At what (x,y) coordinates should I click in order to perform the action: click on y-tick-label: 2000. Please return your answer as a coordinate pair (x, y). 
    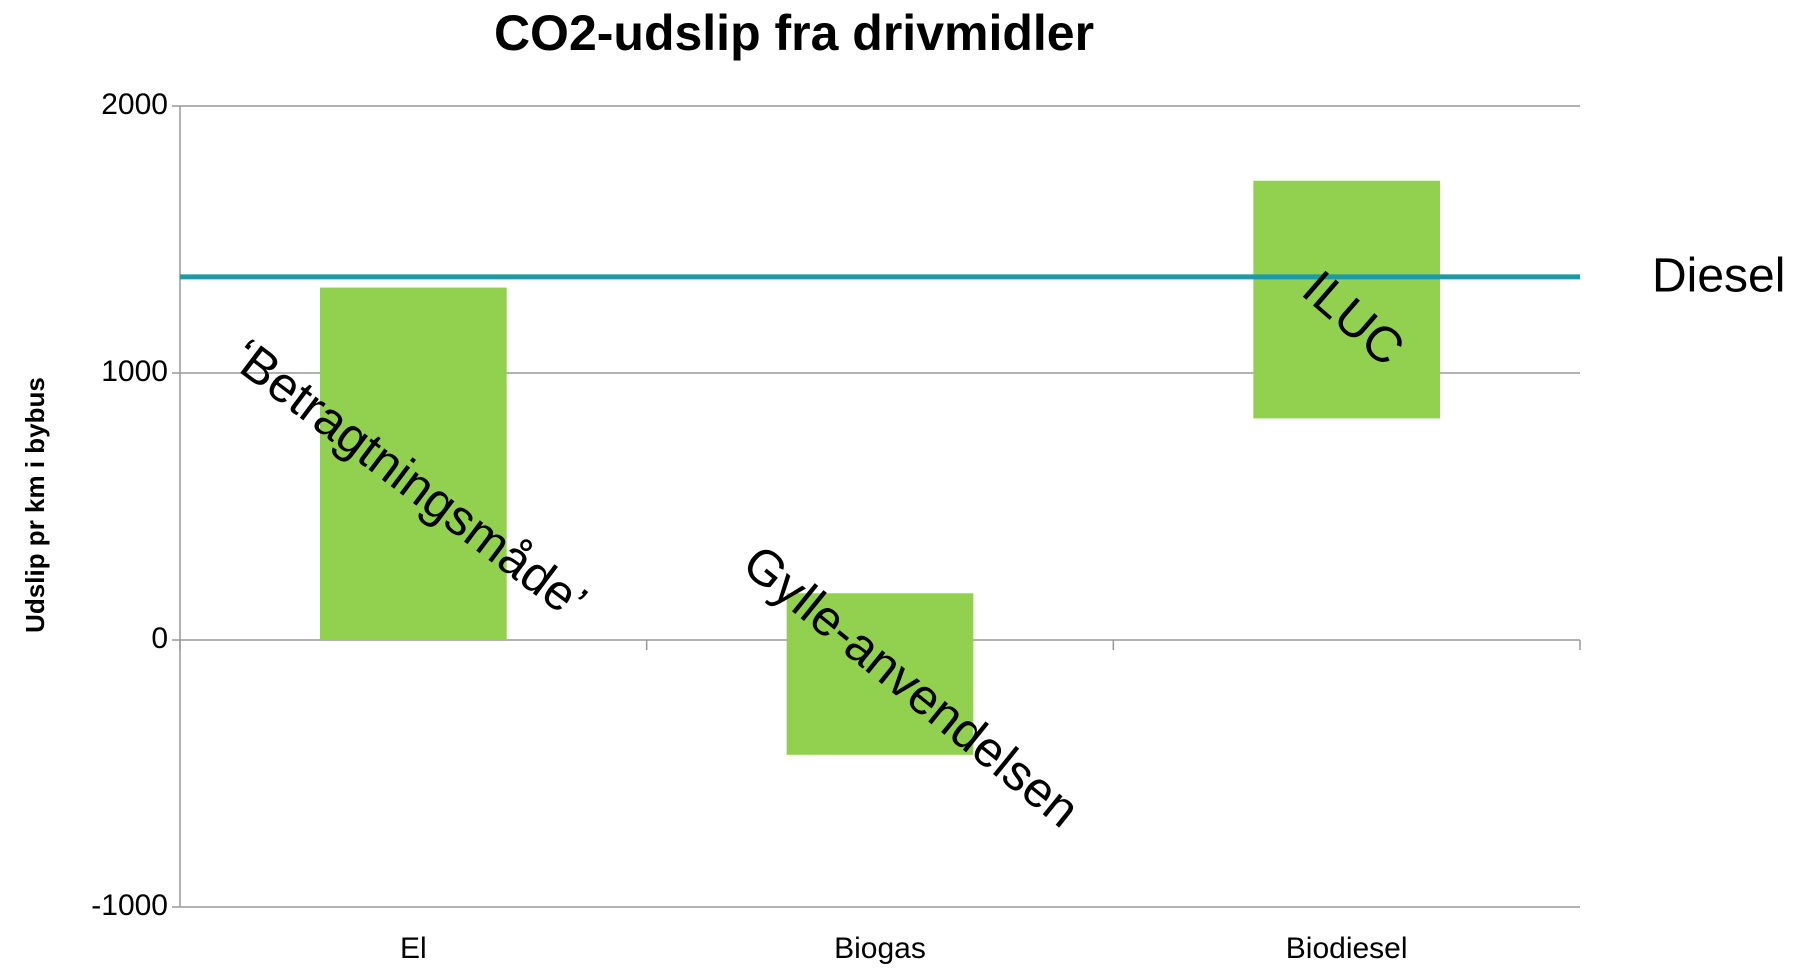
    Looking at the image, I should click on (134, 104).